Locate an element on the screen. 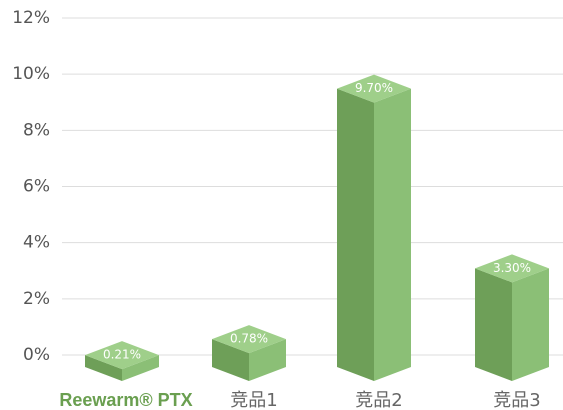 The width and height of the screenshot is (563, 410). y-tick-label: 12% is located at coordinates (31, 18).